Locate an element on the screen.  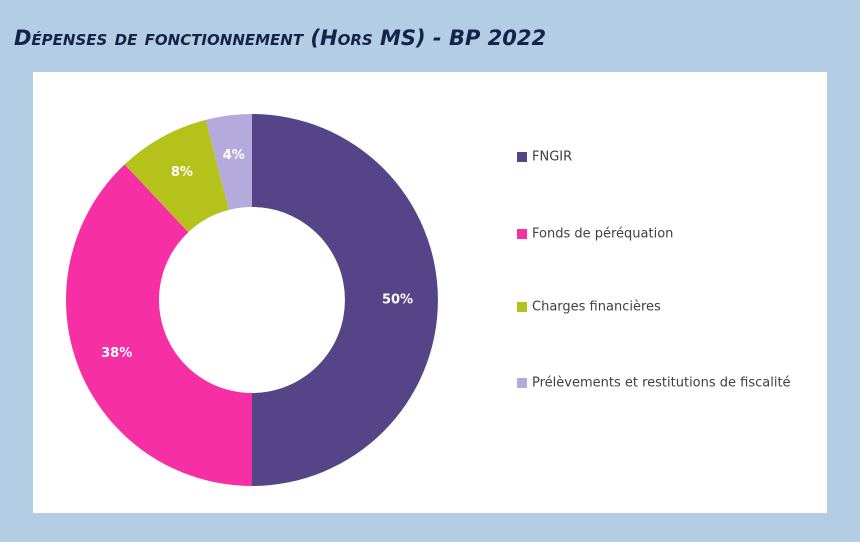
legend-label: Fonds de péréquation is located at coordinates (602, 234).